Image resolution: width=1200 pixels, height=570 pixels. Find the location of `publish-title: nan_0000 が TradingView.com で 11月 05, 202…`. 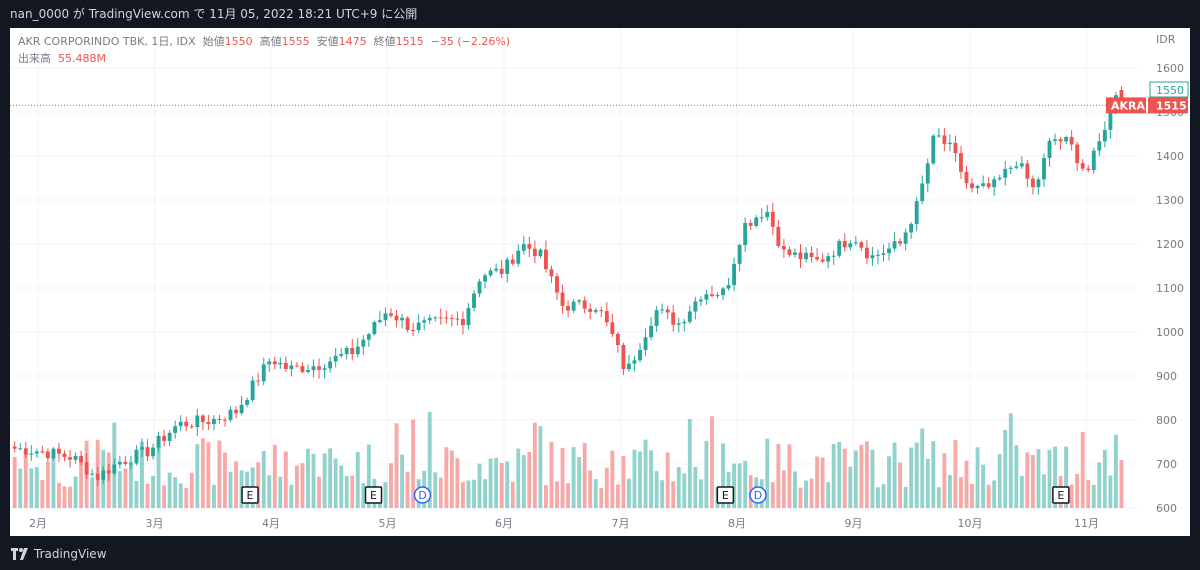

publish-title: nan_0000 が TradingView.com で 11月 05, 202… is located at coordinates (214, 14).